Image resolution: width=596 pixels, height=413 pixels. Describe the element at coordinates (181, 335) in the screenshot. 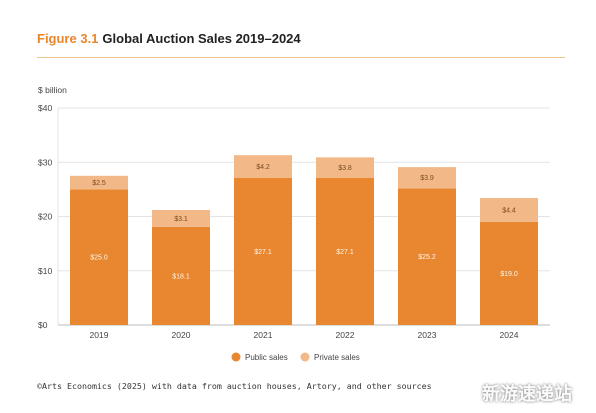

I see `x-tick-label: 2020` at that location.